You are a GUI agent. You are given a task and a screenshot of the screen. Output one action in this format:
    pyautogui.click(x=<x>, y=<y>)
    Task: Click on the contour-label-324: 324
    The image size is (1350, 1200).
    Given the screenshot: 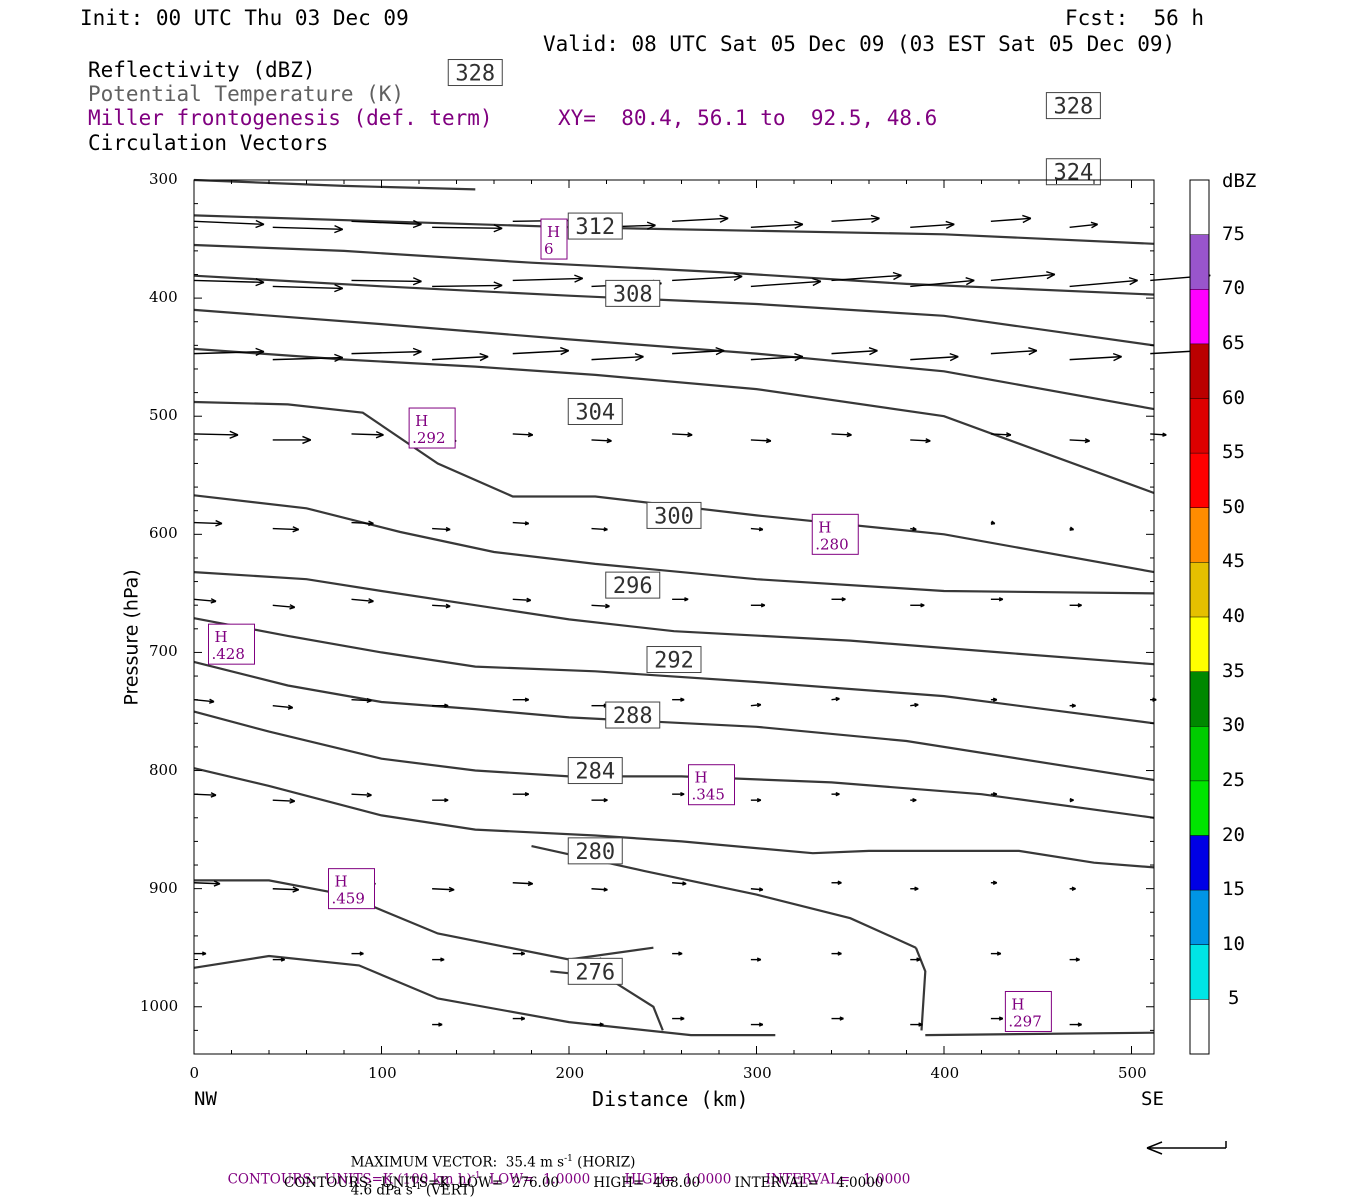 What is the action you would take?
    pyautogui.click(x=1073, y=172)
    